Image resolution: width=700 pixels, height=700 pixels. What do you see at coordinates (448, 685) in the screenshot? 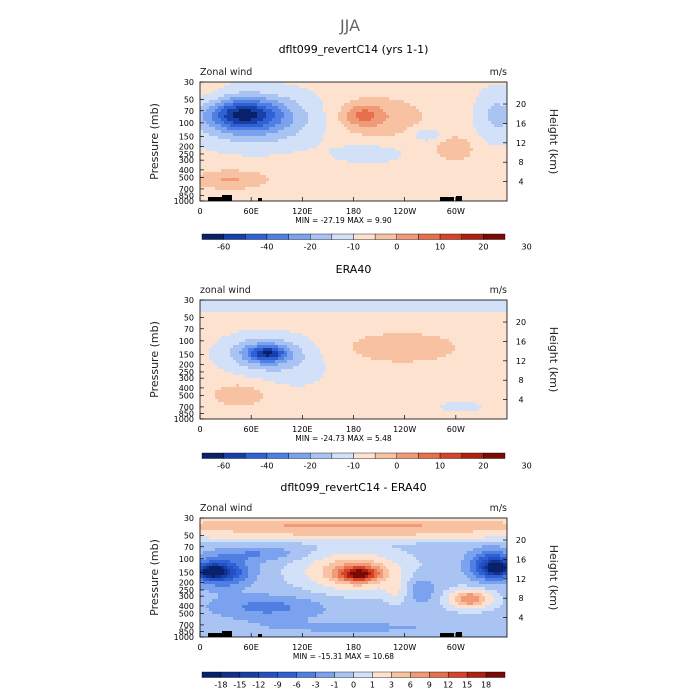
I see `colorbar-tick-label: 12` at bounding box center [448, 685].